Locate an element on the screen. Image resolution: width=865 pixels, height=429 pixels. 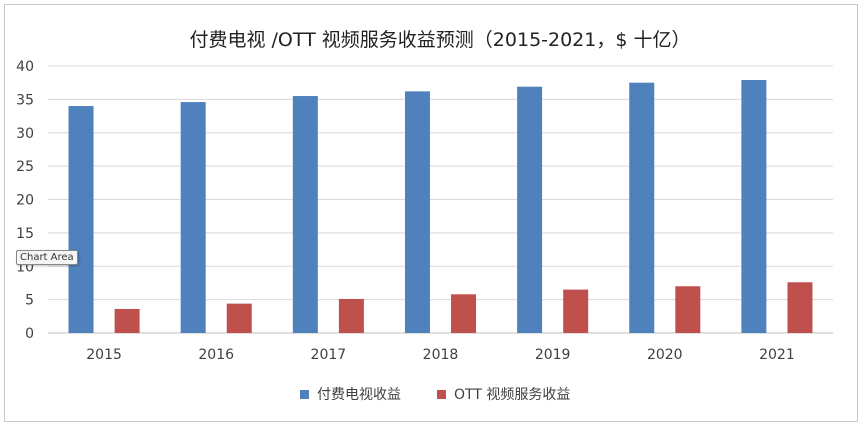
y-tick-label: 30 is located at coordinates (25, 134).